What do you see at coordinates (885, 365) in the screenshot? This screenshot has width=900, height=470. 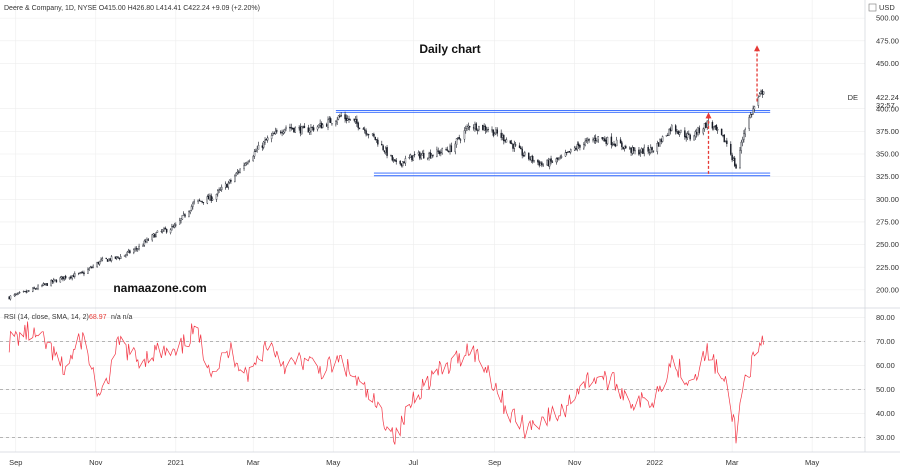 I see `rsi-tick-label: 60.00` at bounding box center [885, 365].